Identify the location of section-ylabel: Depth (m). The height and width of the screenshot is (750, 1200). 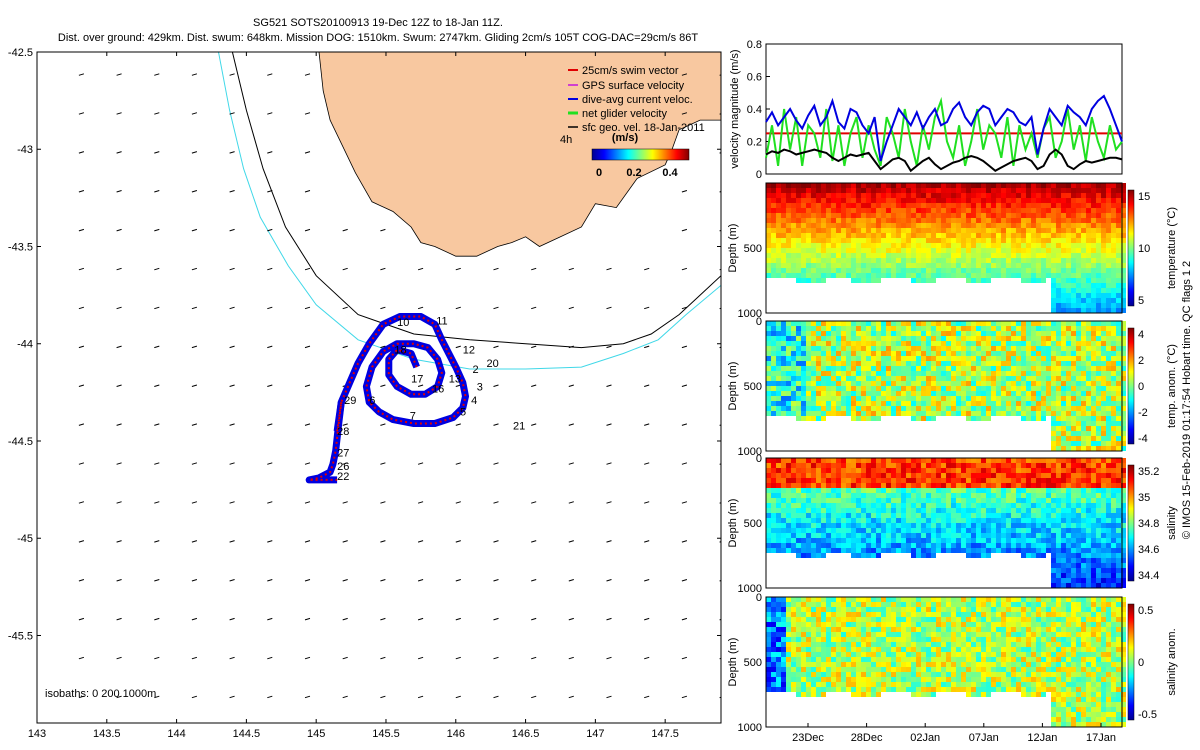
(733, 386).